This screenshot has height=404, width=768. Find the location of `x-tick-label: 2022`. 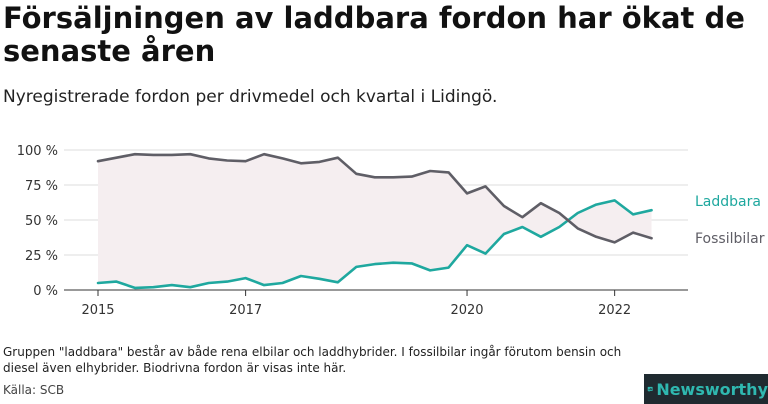

x-tick-label: 2022 is located at coordinates (614, 310).